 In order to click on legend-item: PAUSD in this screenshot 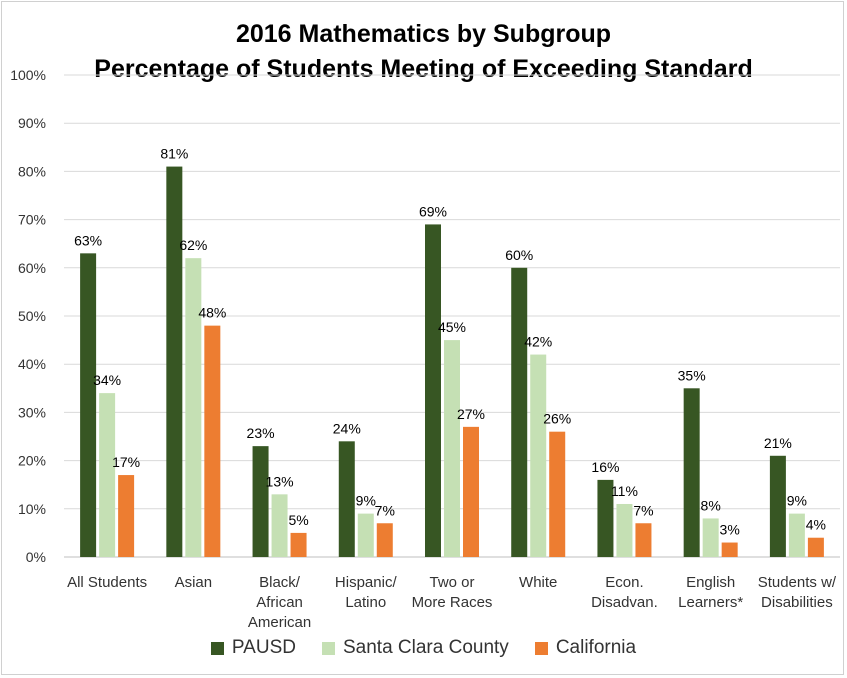, I will do `click(253, 648)`.